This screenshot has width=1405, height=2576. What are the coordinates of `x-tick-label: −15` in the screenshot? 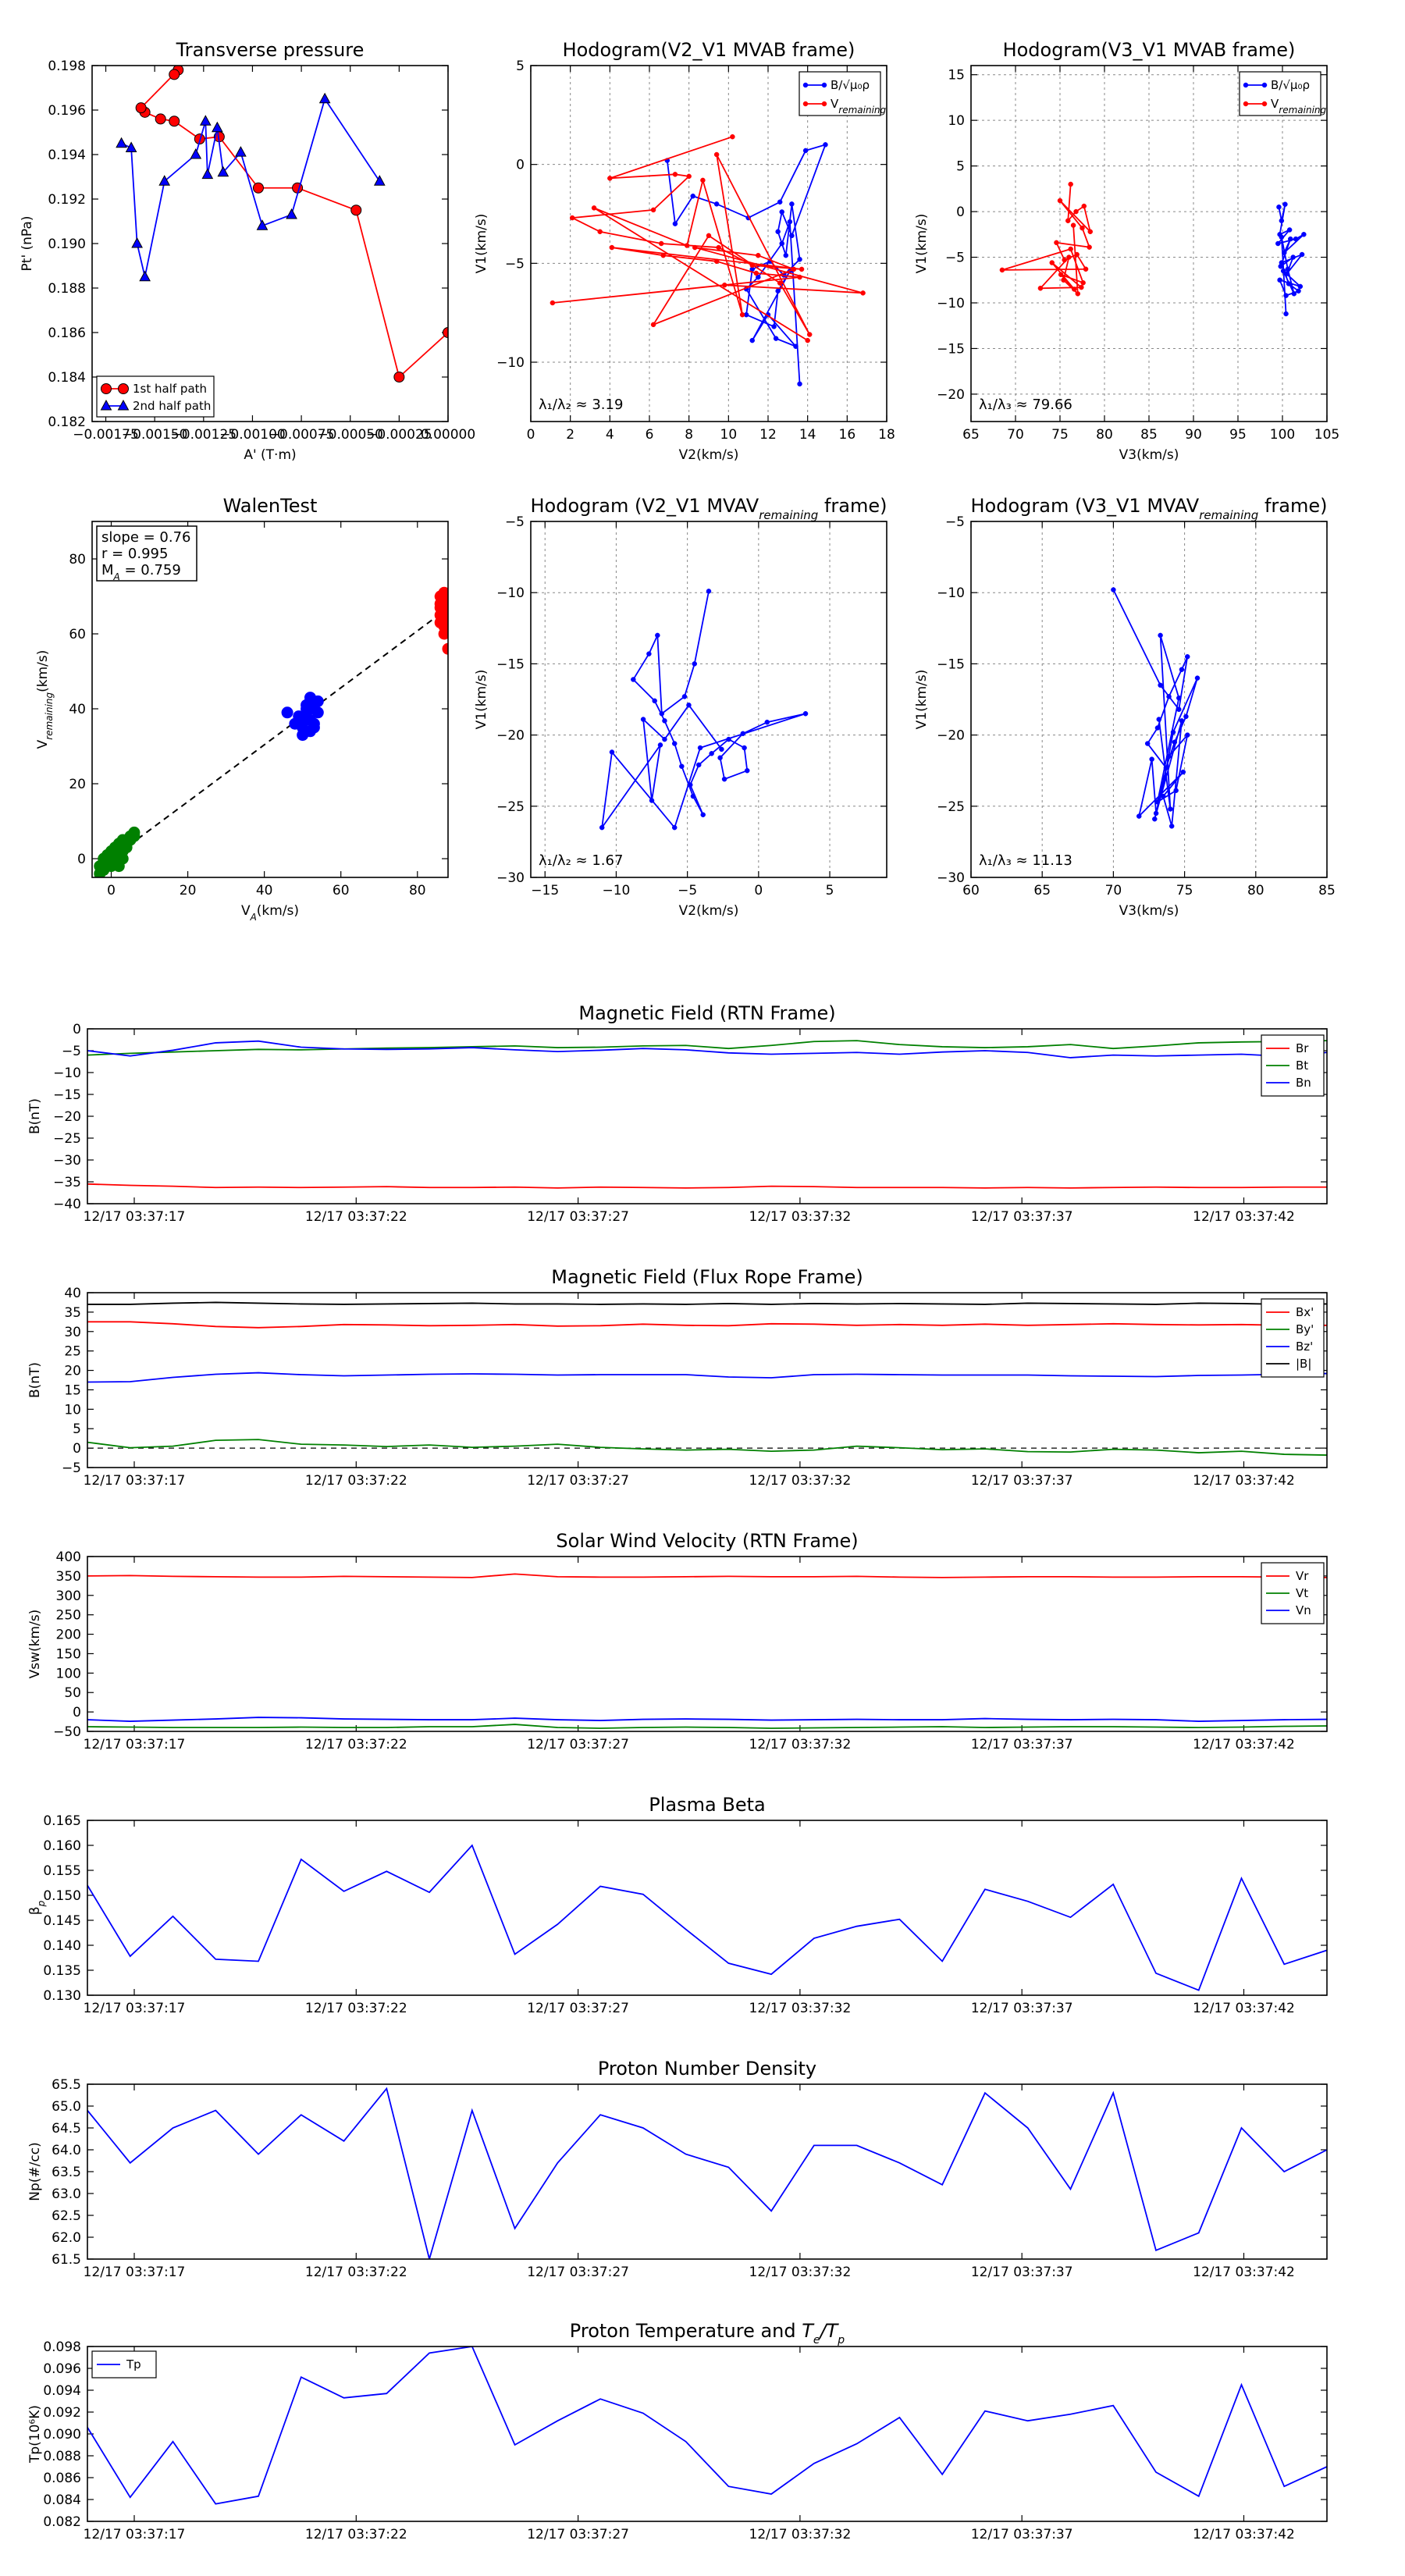 It's located at (545, 890).